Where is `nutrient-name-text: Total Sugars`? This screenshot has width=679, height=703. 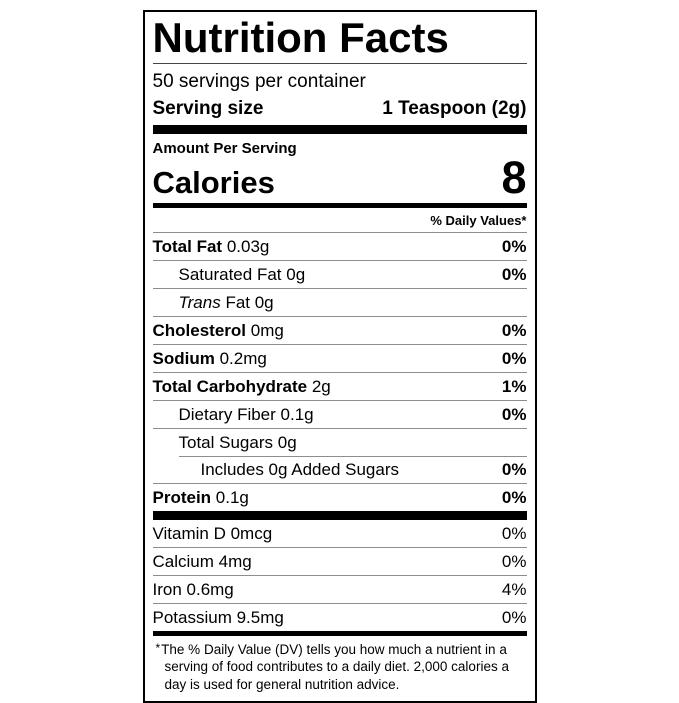 nutrient-name-text: Total Sugars is located at coordinates (226, 442).